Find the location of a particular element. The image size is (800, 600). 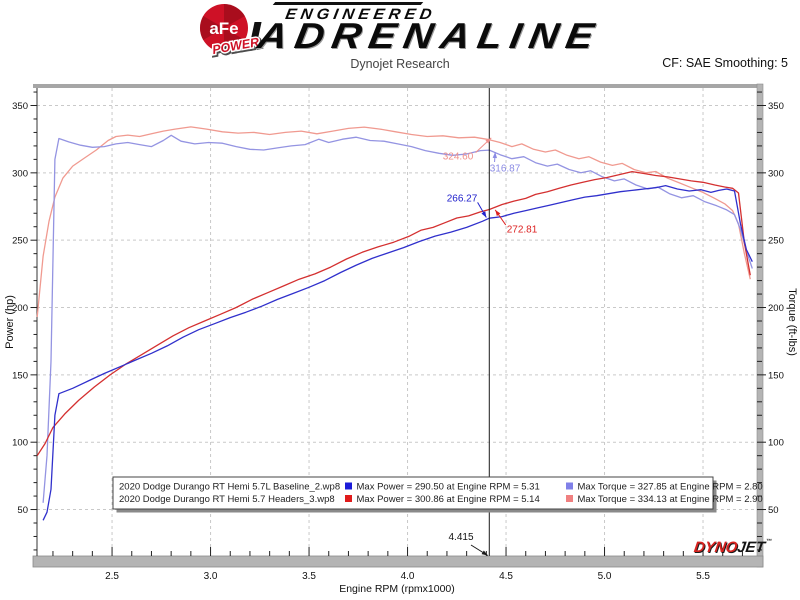

legend-max-power-text: Max Power = 300.86 at Engine RPM = 5.14 is located at coordinates (448, 499).